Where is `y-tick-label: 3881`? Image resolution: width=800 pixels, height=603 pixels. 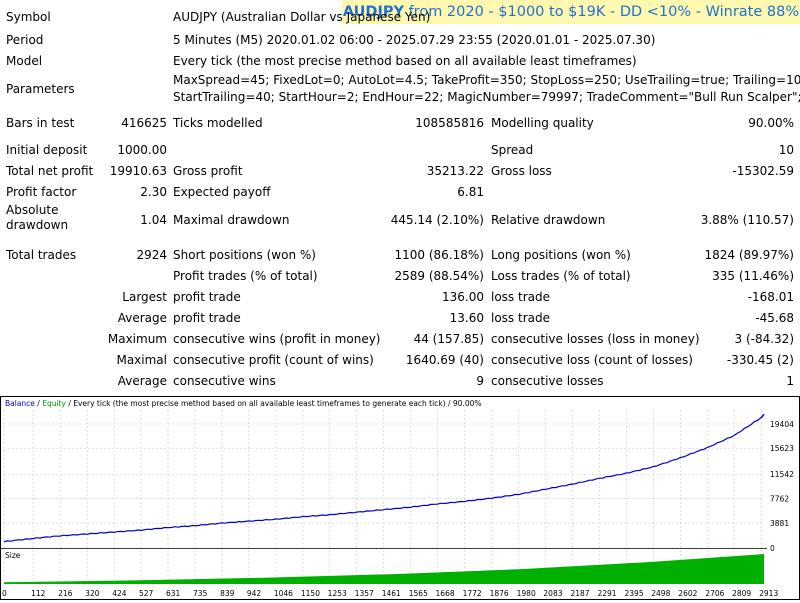 y-tick-label: 3881 is located at coordinates (779, 523).